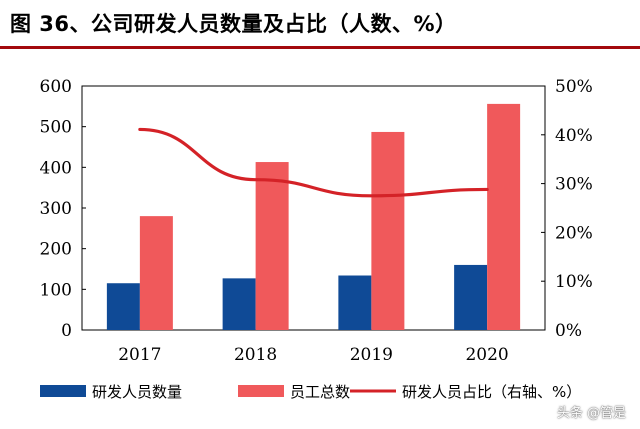 Image resolution: width=640 pixels, height=429 pixels. Describe the element at coordinates (56, 250) in the screenshot. I see `left-tick-label: 200` at that location.